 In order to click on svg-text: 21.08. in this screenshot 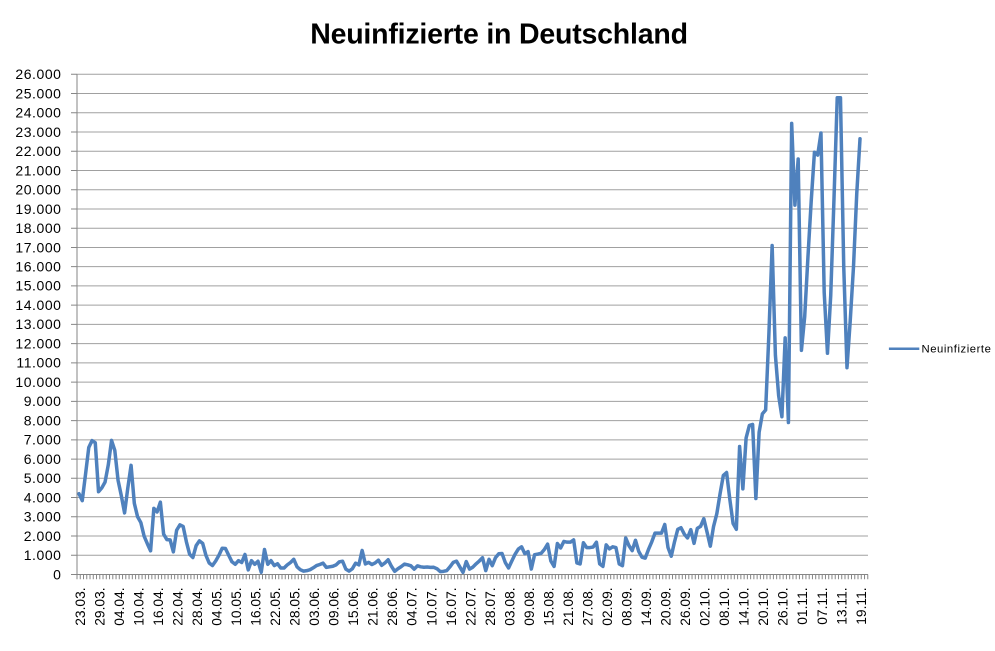, I will do `click(568, 606)`.